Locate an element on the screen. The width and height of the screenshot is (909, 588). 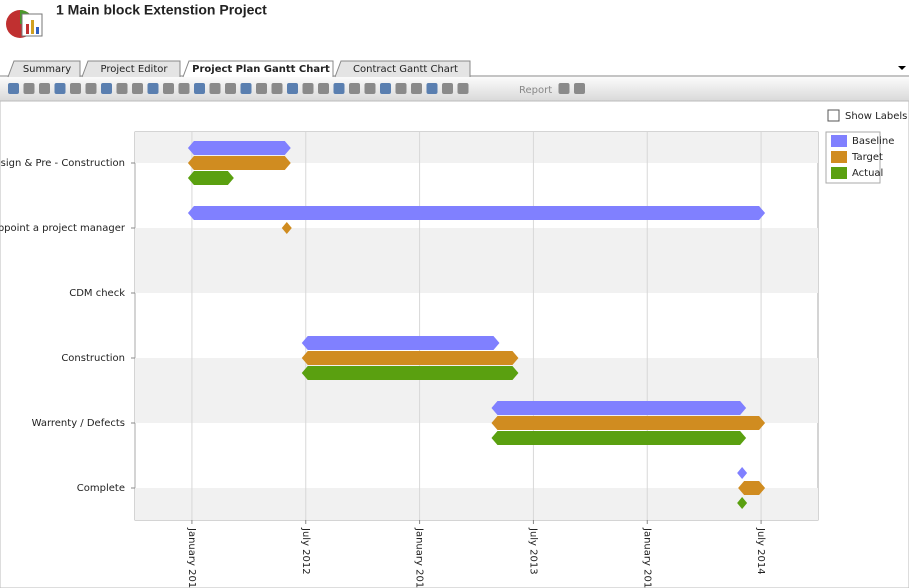
x-tick-label: July 2014 is located at coordinates (760, 551).